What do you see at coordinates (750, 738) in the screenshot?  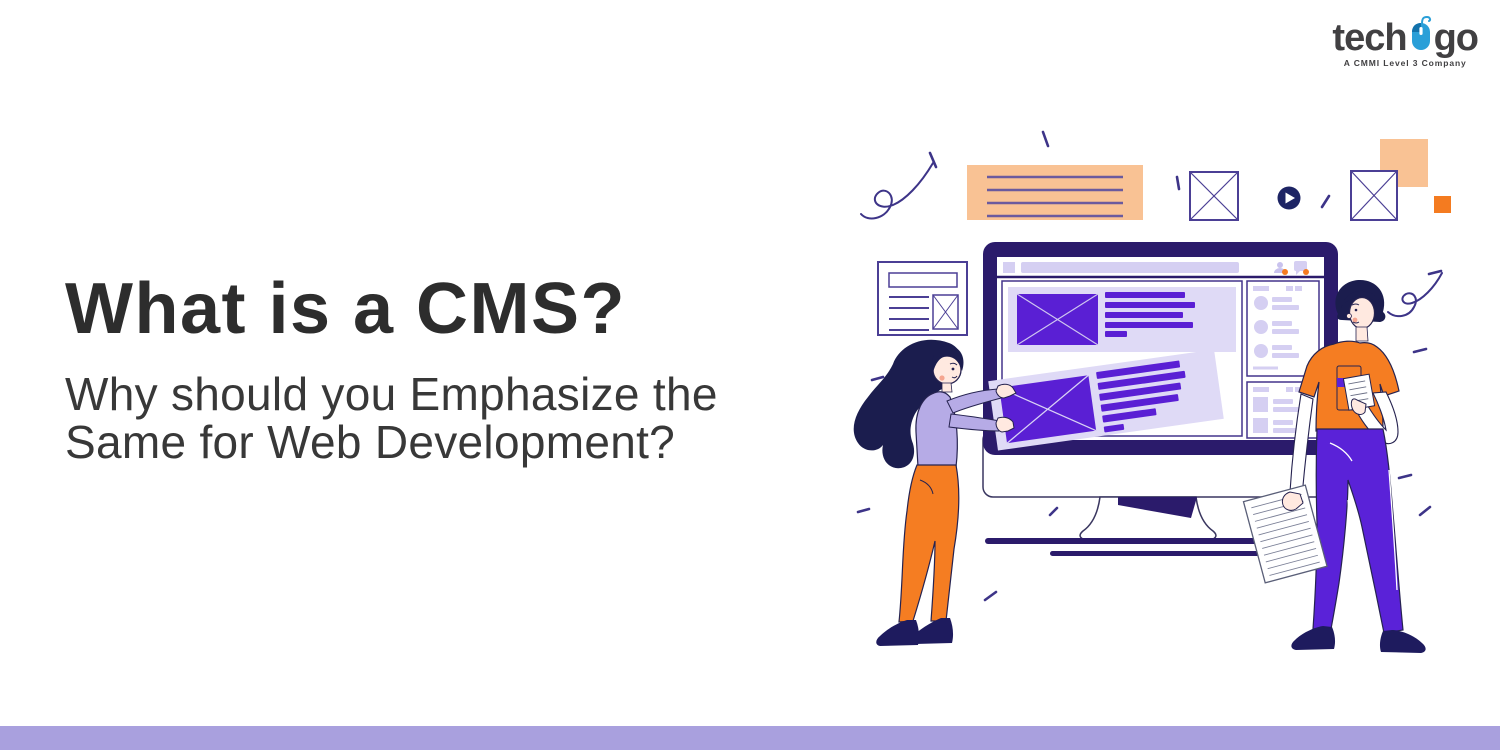 I see `footer-bar` at bounding box center [750, 738].